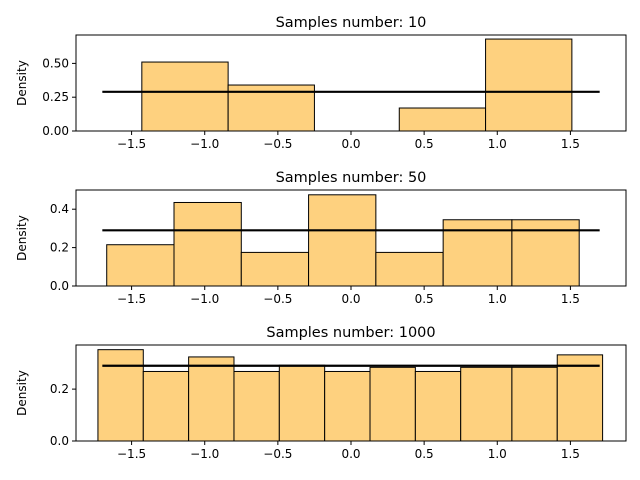 The height and width of the screenshot is (480, 640). Describe the element at coordinates (350, 333) in the screenshot. I see `chart-title: Samples number: 1000` at that location.